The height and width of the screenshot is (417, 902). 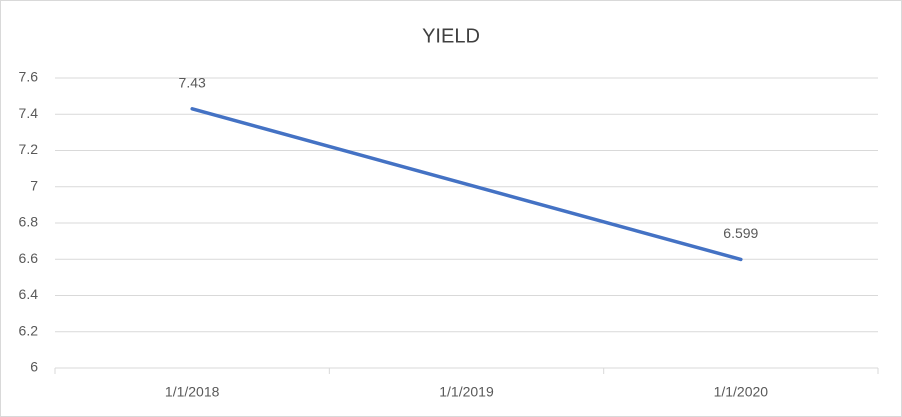 What do you see at coordinates (29, 113) in the screenshot?
I see `y-tick-label: 7.4` at bounding box center [29, 113].